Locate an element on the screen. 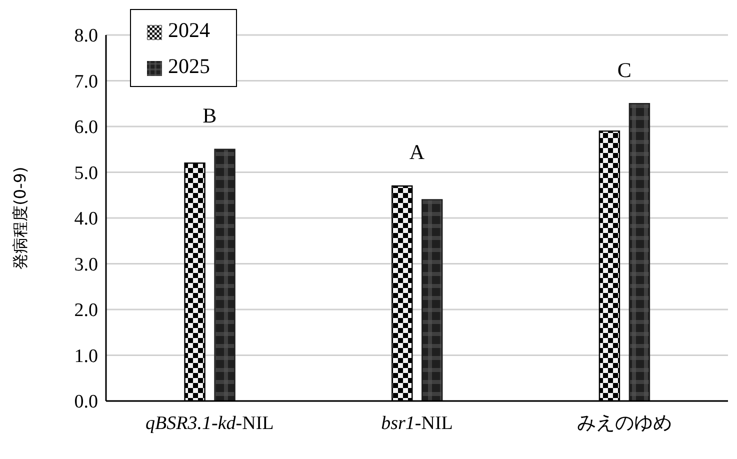 The image size is (737, 459). x-tick-label: qBSR3.1-kd-NIL is located at coordinates (210, 423).